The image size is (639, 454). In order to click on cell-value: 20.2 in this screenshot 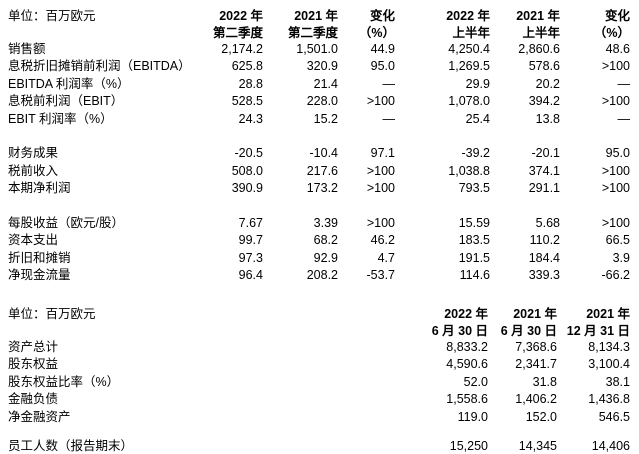, I will do `click(547, 83)`.